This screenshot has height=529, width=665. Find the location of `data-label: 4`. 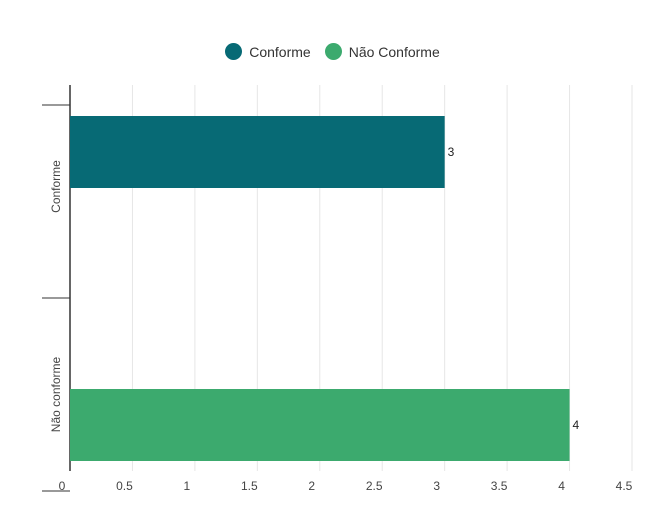

data-label: 4 is located at coordinates (576, 425).